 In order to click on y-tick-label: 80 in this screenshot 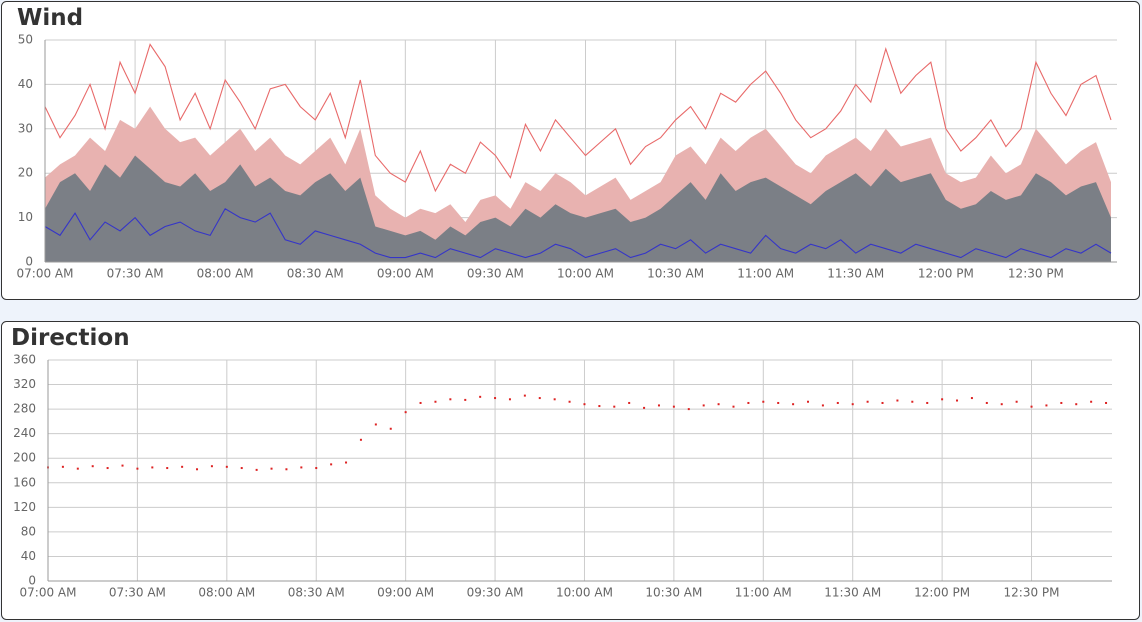, I will do `click(28, 531)`.